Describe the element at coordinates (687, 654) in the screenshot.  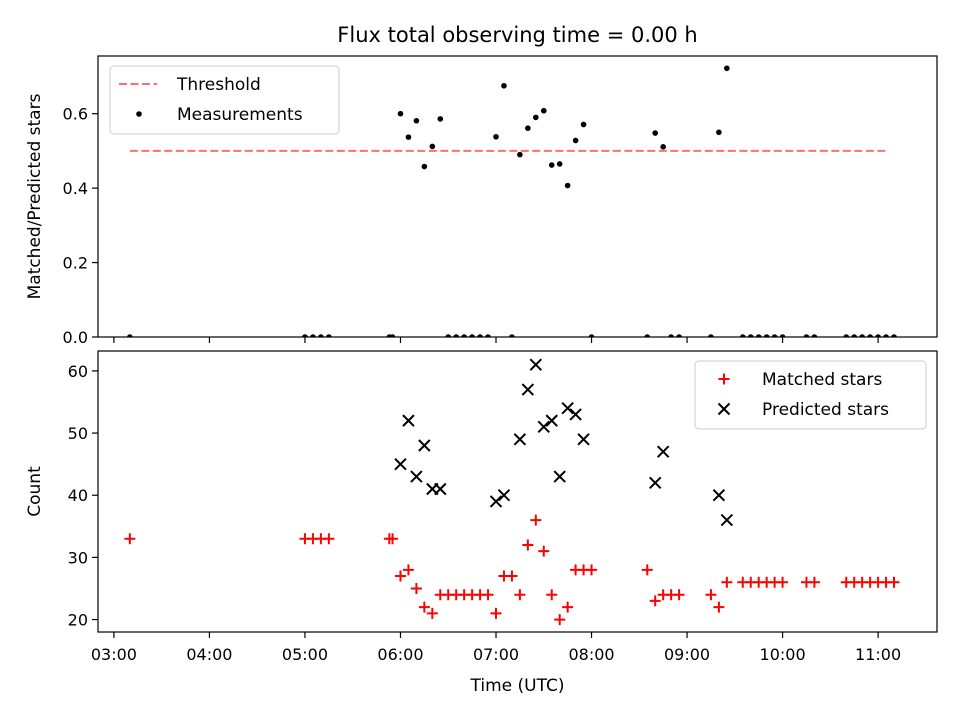
I see `x-tick-label: 09:00` at that location.